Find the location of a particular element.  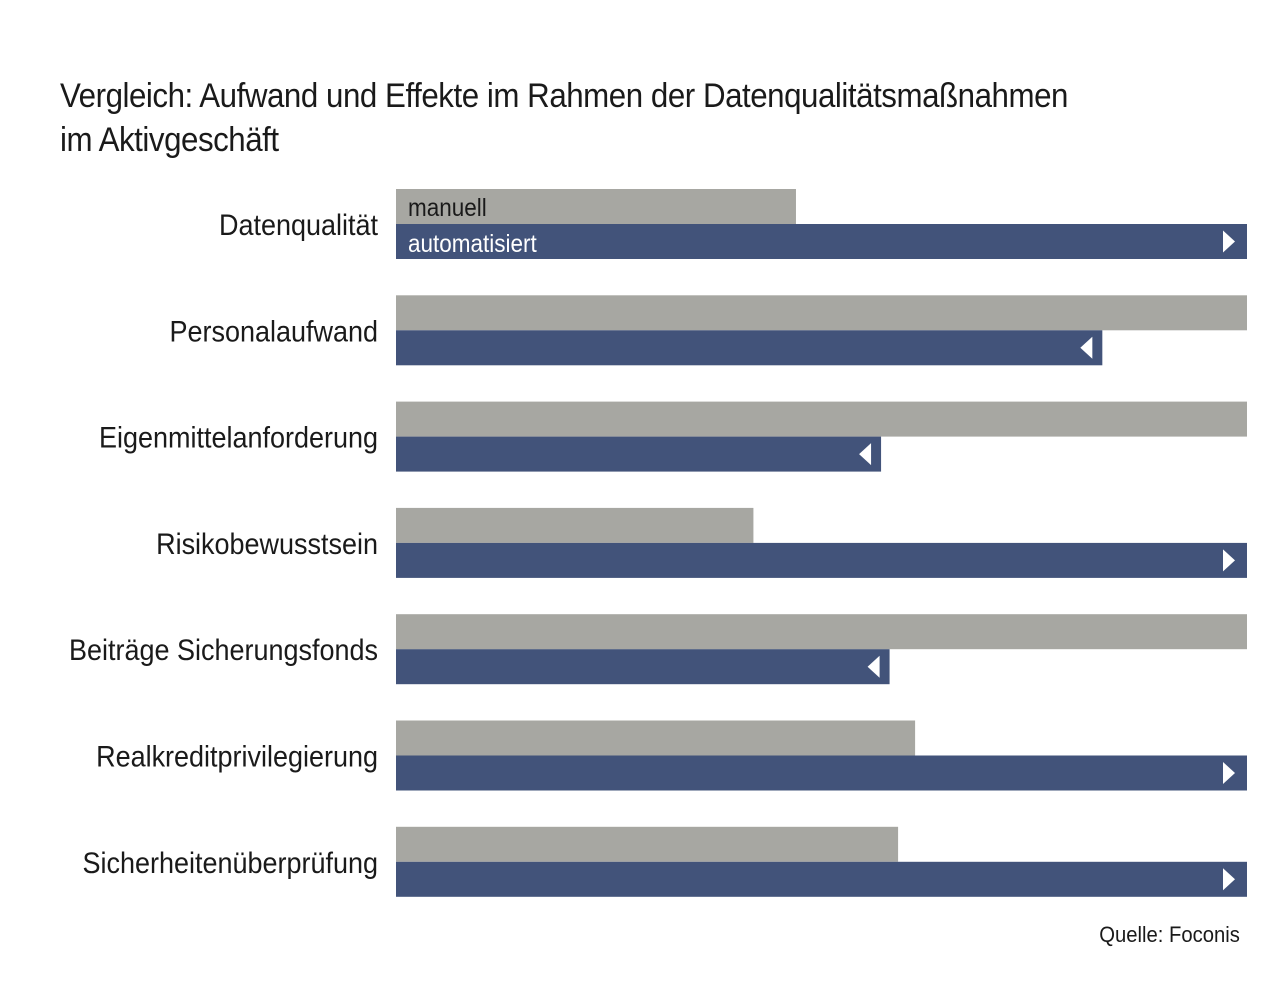

series-label-manual: manuell is located at coordinates (447, 208).